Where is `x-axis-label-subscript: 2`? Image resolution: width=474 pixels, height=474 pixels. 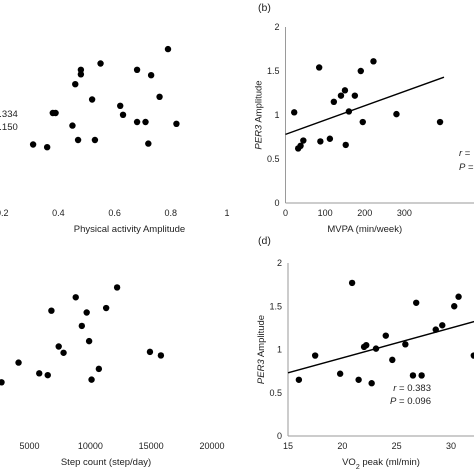 x-axis-label-subscript: 2 is located at coordinates (358, 467).